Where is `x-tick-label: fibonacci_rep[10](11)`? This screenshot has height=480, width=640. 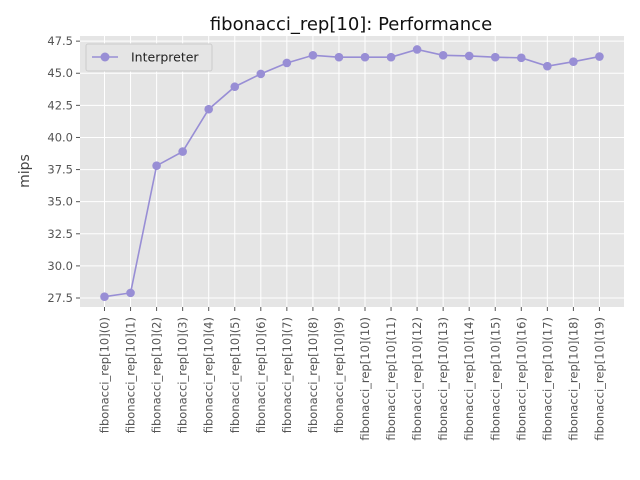 x-tick-label: fibonacci_rep[10](11) is located at coordinates (391, 379).